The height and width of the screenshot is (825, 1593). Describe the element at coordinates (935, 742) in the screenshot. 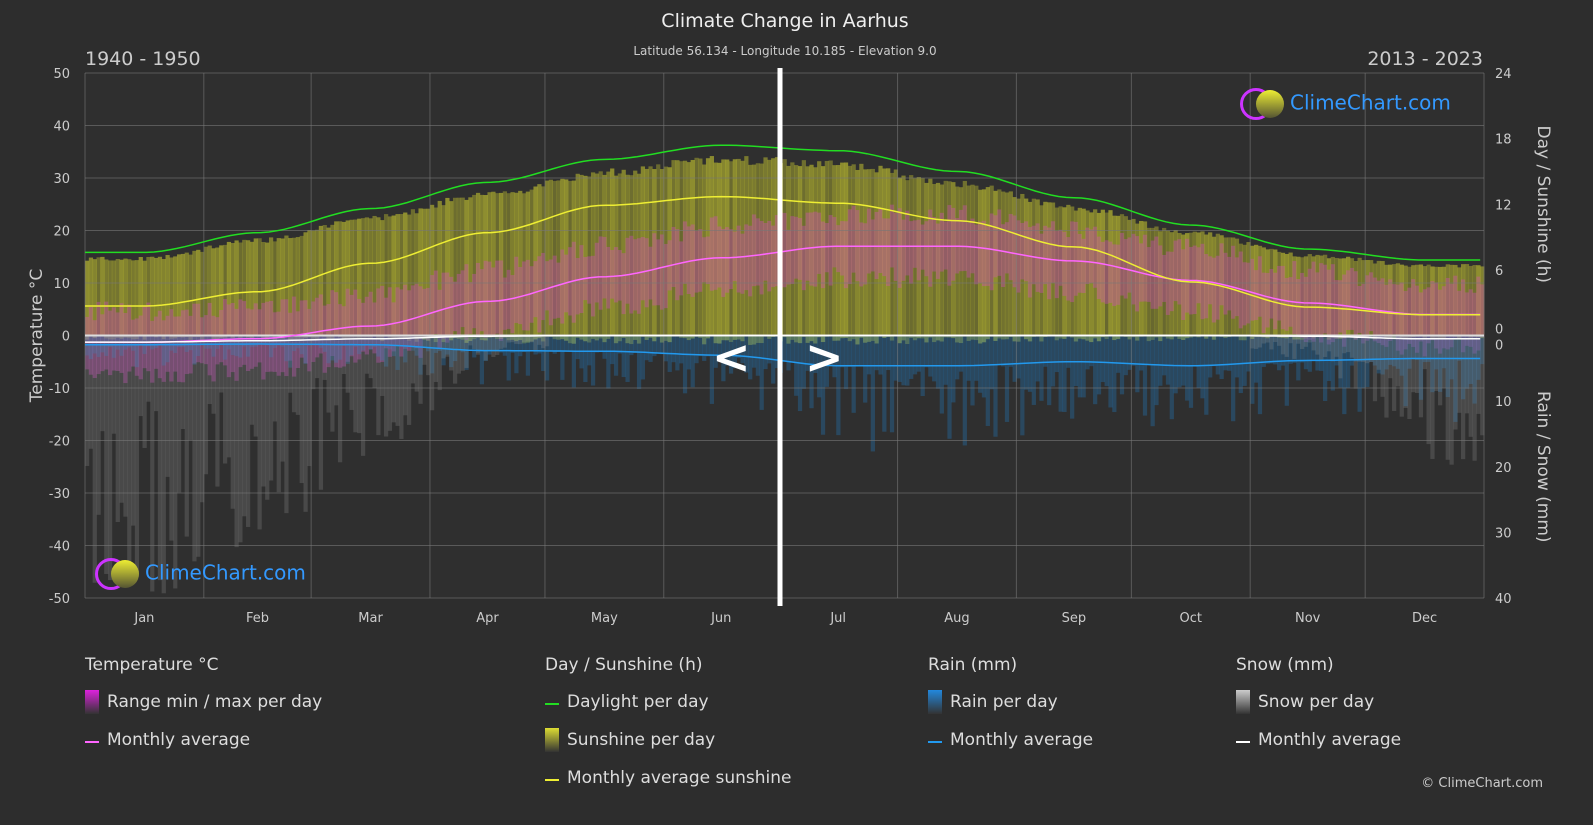

I see `legend-line-icon` at that location.